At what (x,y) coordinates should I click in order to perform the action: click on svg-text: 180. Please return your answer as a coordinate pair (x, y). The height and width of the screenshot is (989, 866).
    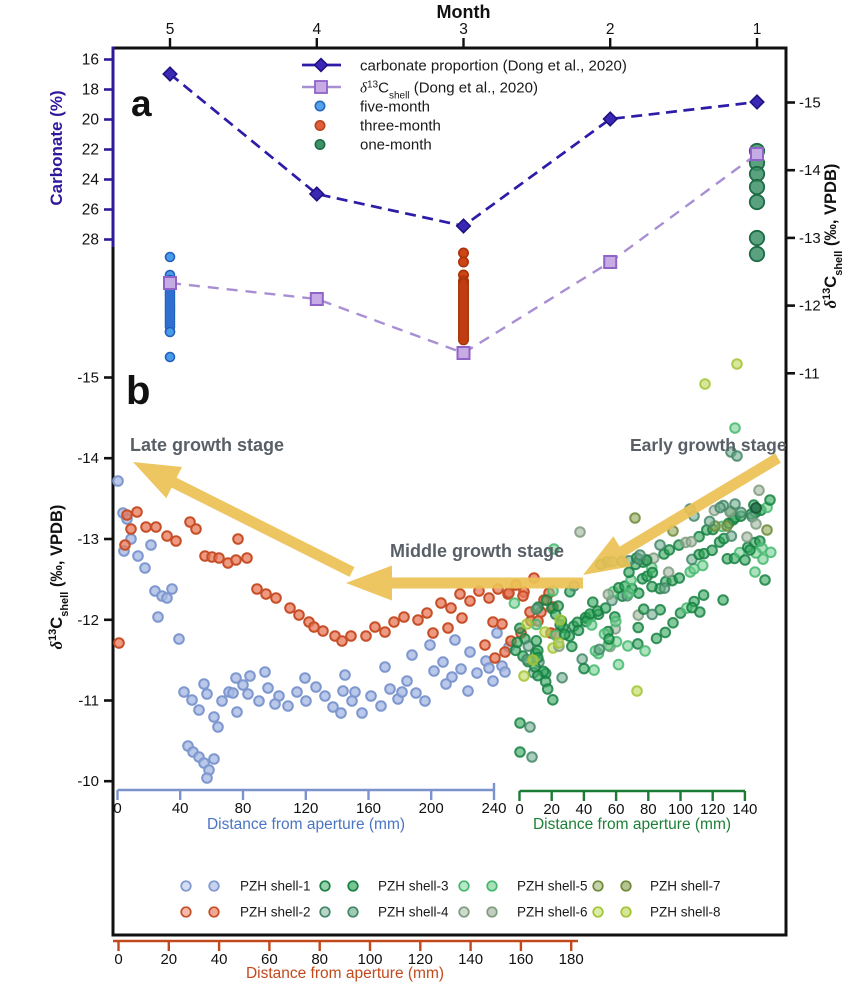
    Looking at the image, I should click on (571, 959).